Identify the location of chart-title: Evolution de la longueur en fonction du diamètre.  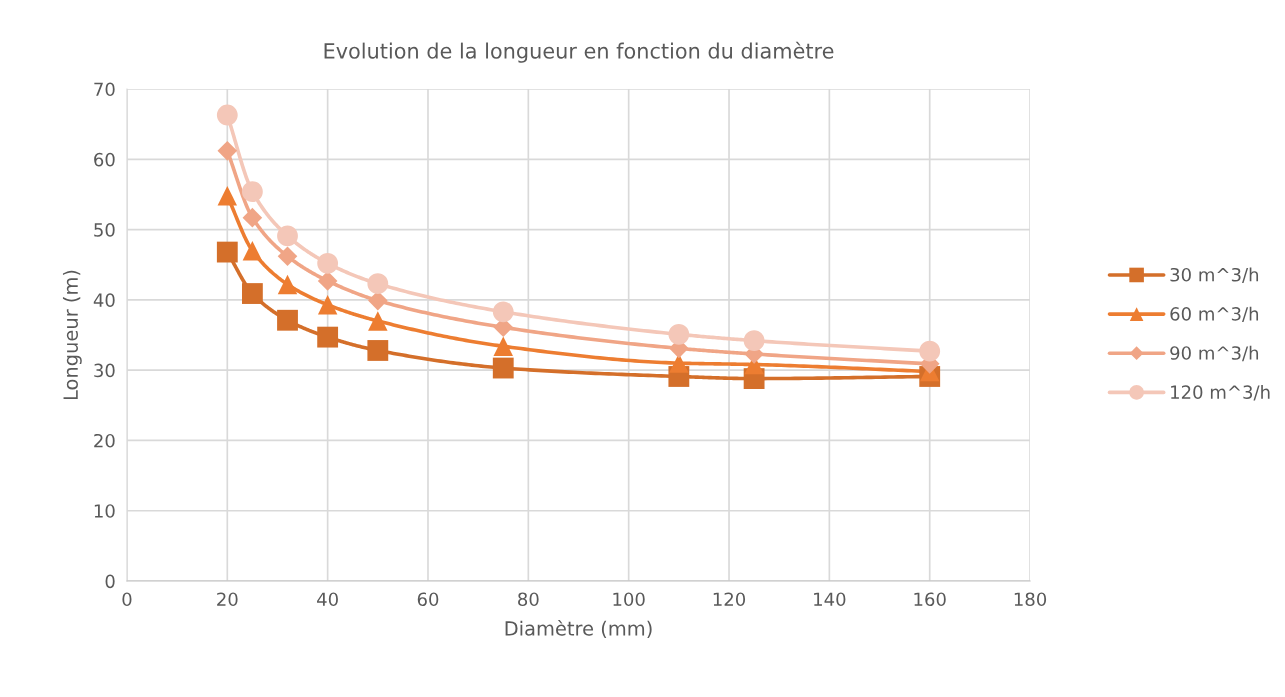
(579, 52).